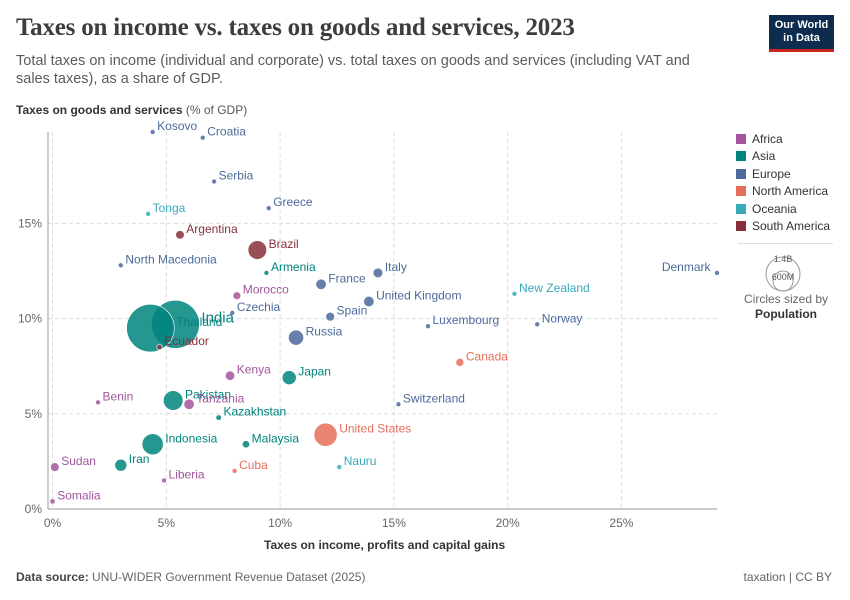 The width and height of the screenshot is (850, 600). I want to click on legend-label: North America, so click(790, 191).